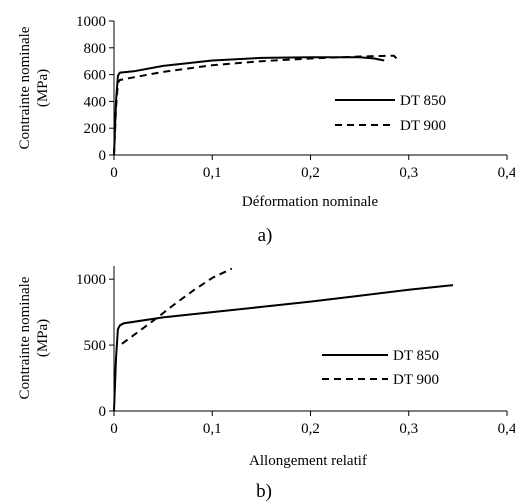 Image resolution: width=515 pixels, height=504 pixels. I want to click on panel-label-a: a), so click(265, 235).